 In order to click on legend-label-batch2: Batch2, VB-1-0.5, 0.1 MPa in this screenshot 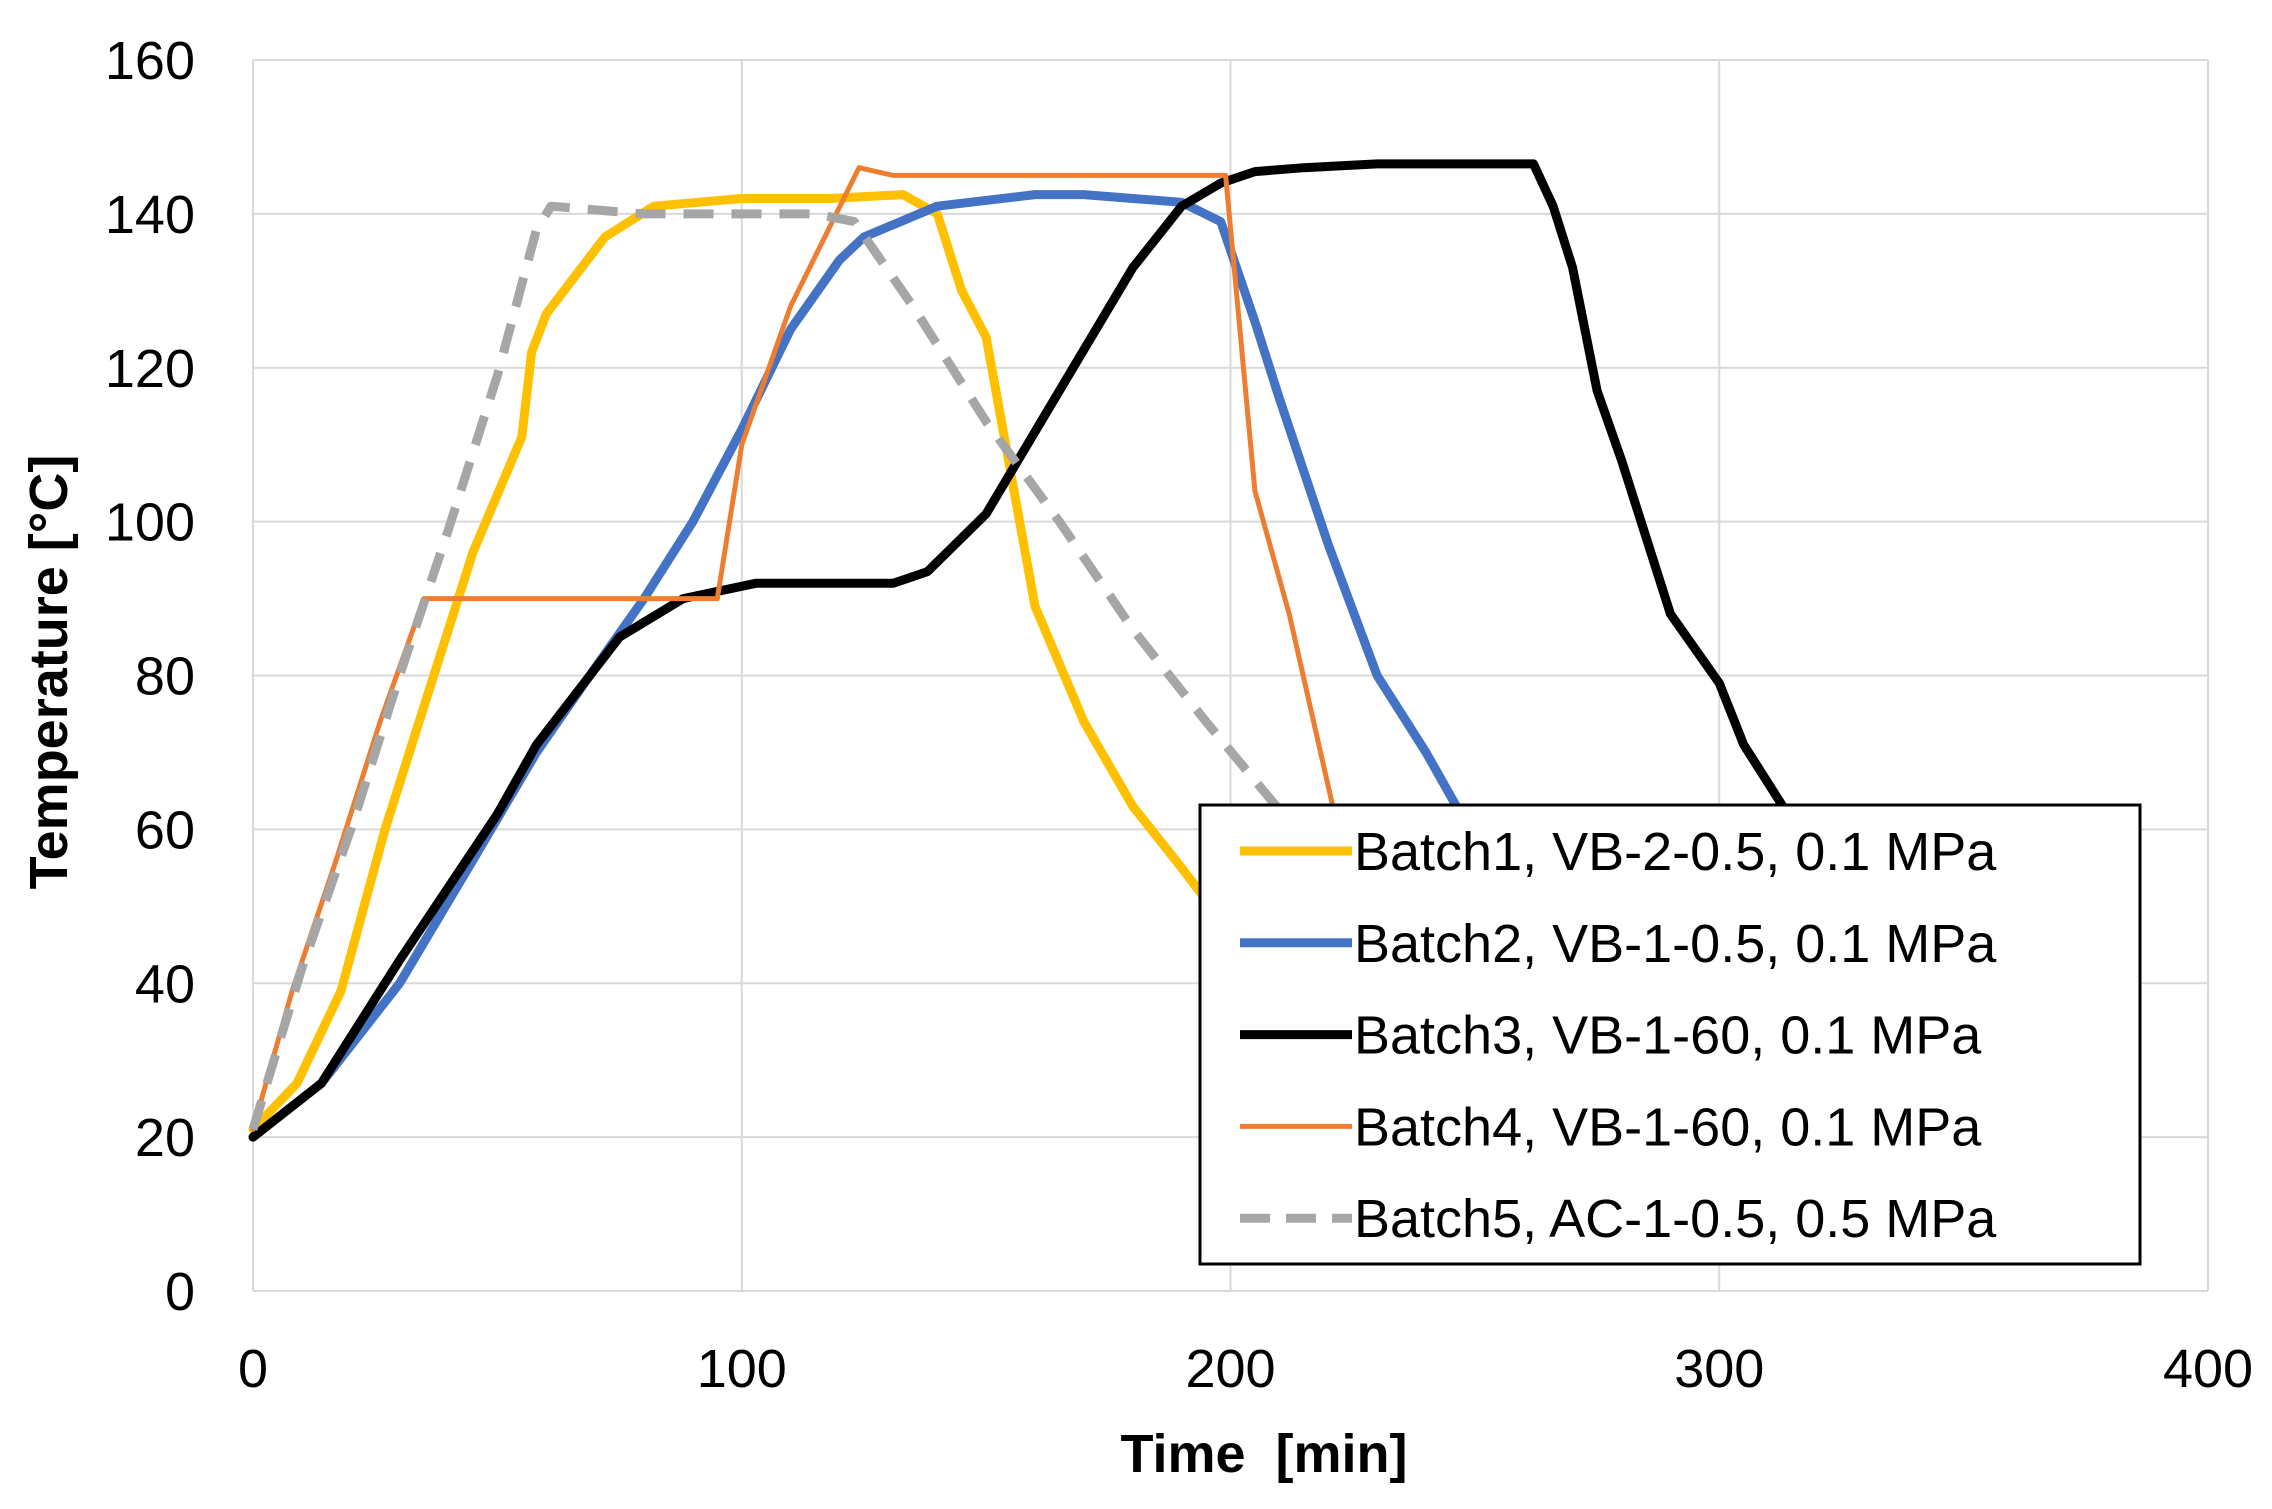, I will do `click(1675, 944)`.